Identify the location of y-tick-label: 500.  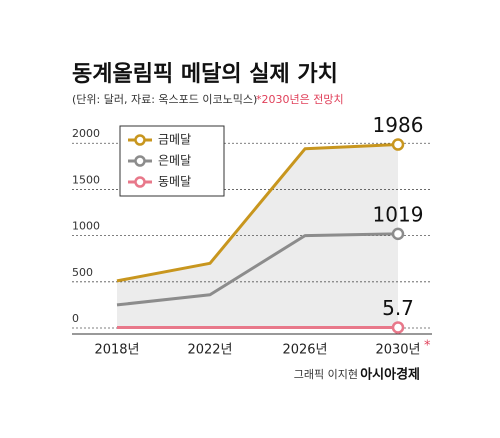
(82, 272).